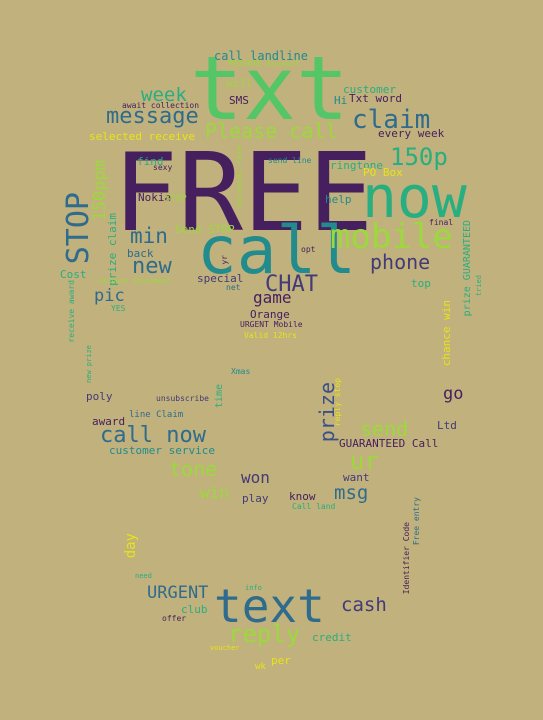 This screenshot has width=543, height=720. What do you see at coordinates (214, 492) in the screenshot?
I see `word-cloud-word: win` at bounding box center [214, 492].